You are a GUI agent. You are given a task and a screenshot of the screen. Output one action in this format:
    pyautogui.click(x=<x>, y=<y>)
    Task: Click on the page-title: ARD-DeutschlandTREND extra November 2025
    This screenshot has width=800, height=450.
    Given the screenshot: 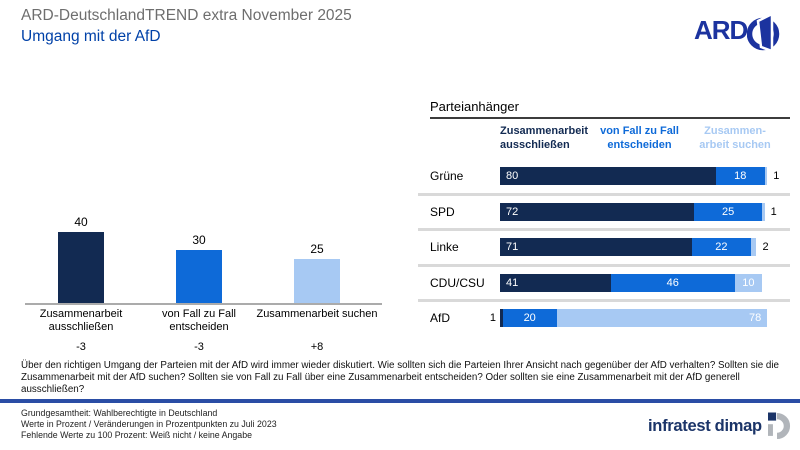 What is the action you would take?
    pyautogui.click(x=186, y=15)
    